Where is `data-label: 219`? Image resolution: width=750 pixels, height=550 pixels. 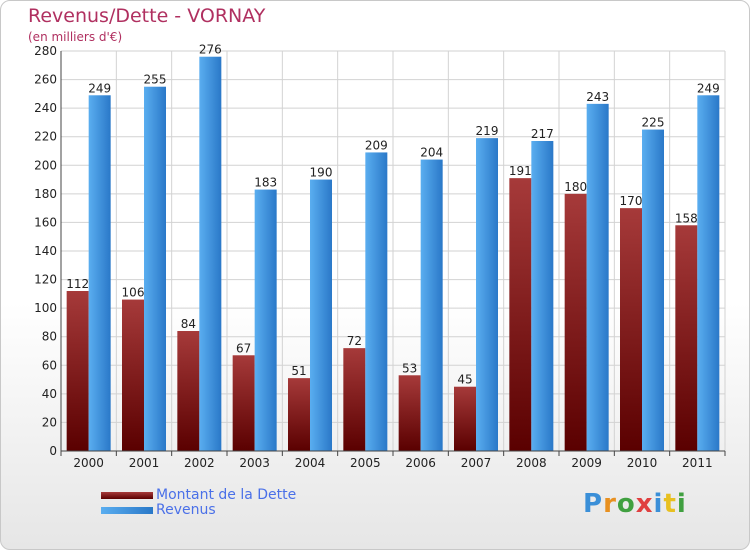 data-label: 219 is located at coordinates (487, 131).